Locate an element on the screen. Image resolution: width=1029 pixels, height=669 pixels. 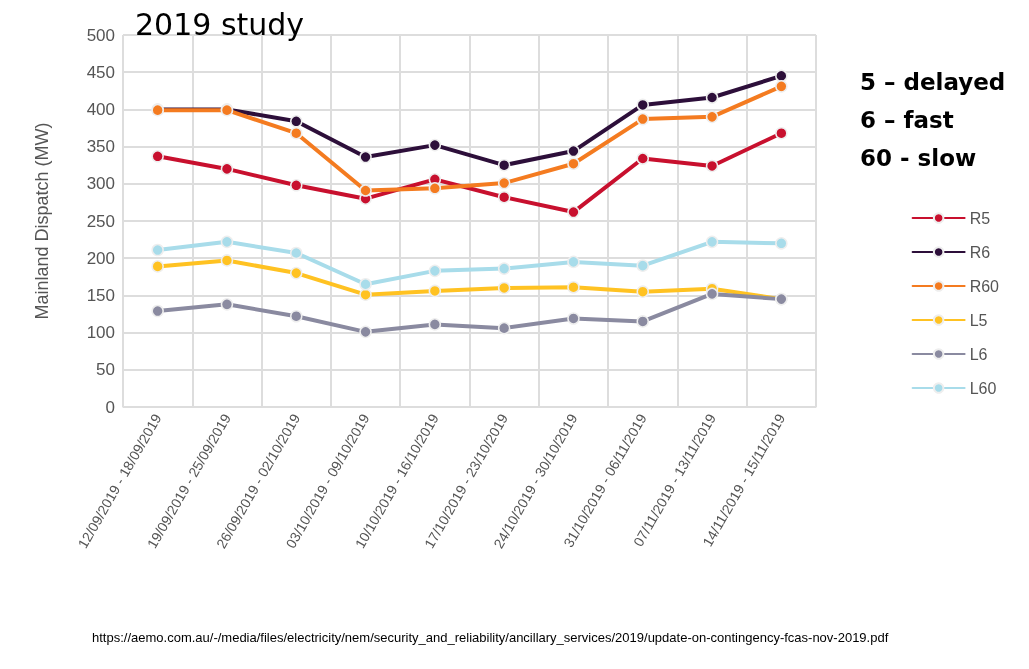
y-axis-title: Mainland Dispatch (MW) is located at coordinates (42, 221).